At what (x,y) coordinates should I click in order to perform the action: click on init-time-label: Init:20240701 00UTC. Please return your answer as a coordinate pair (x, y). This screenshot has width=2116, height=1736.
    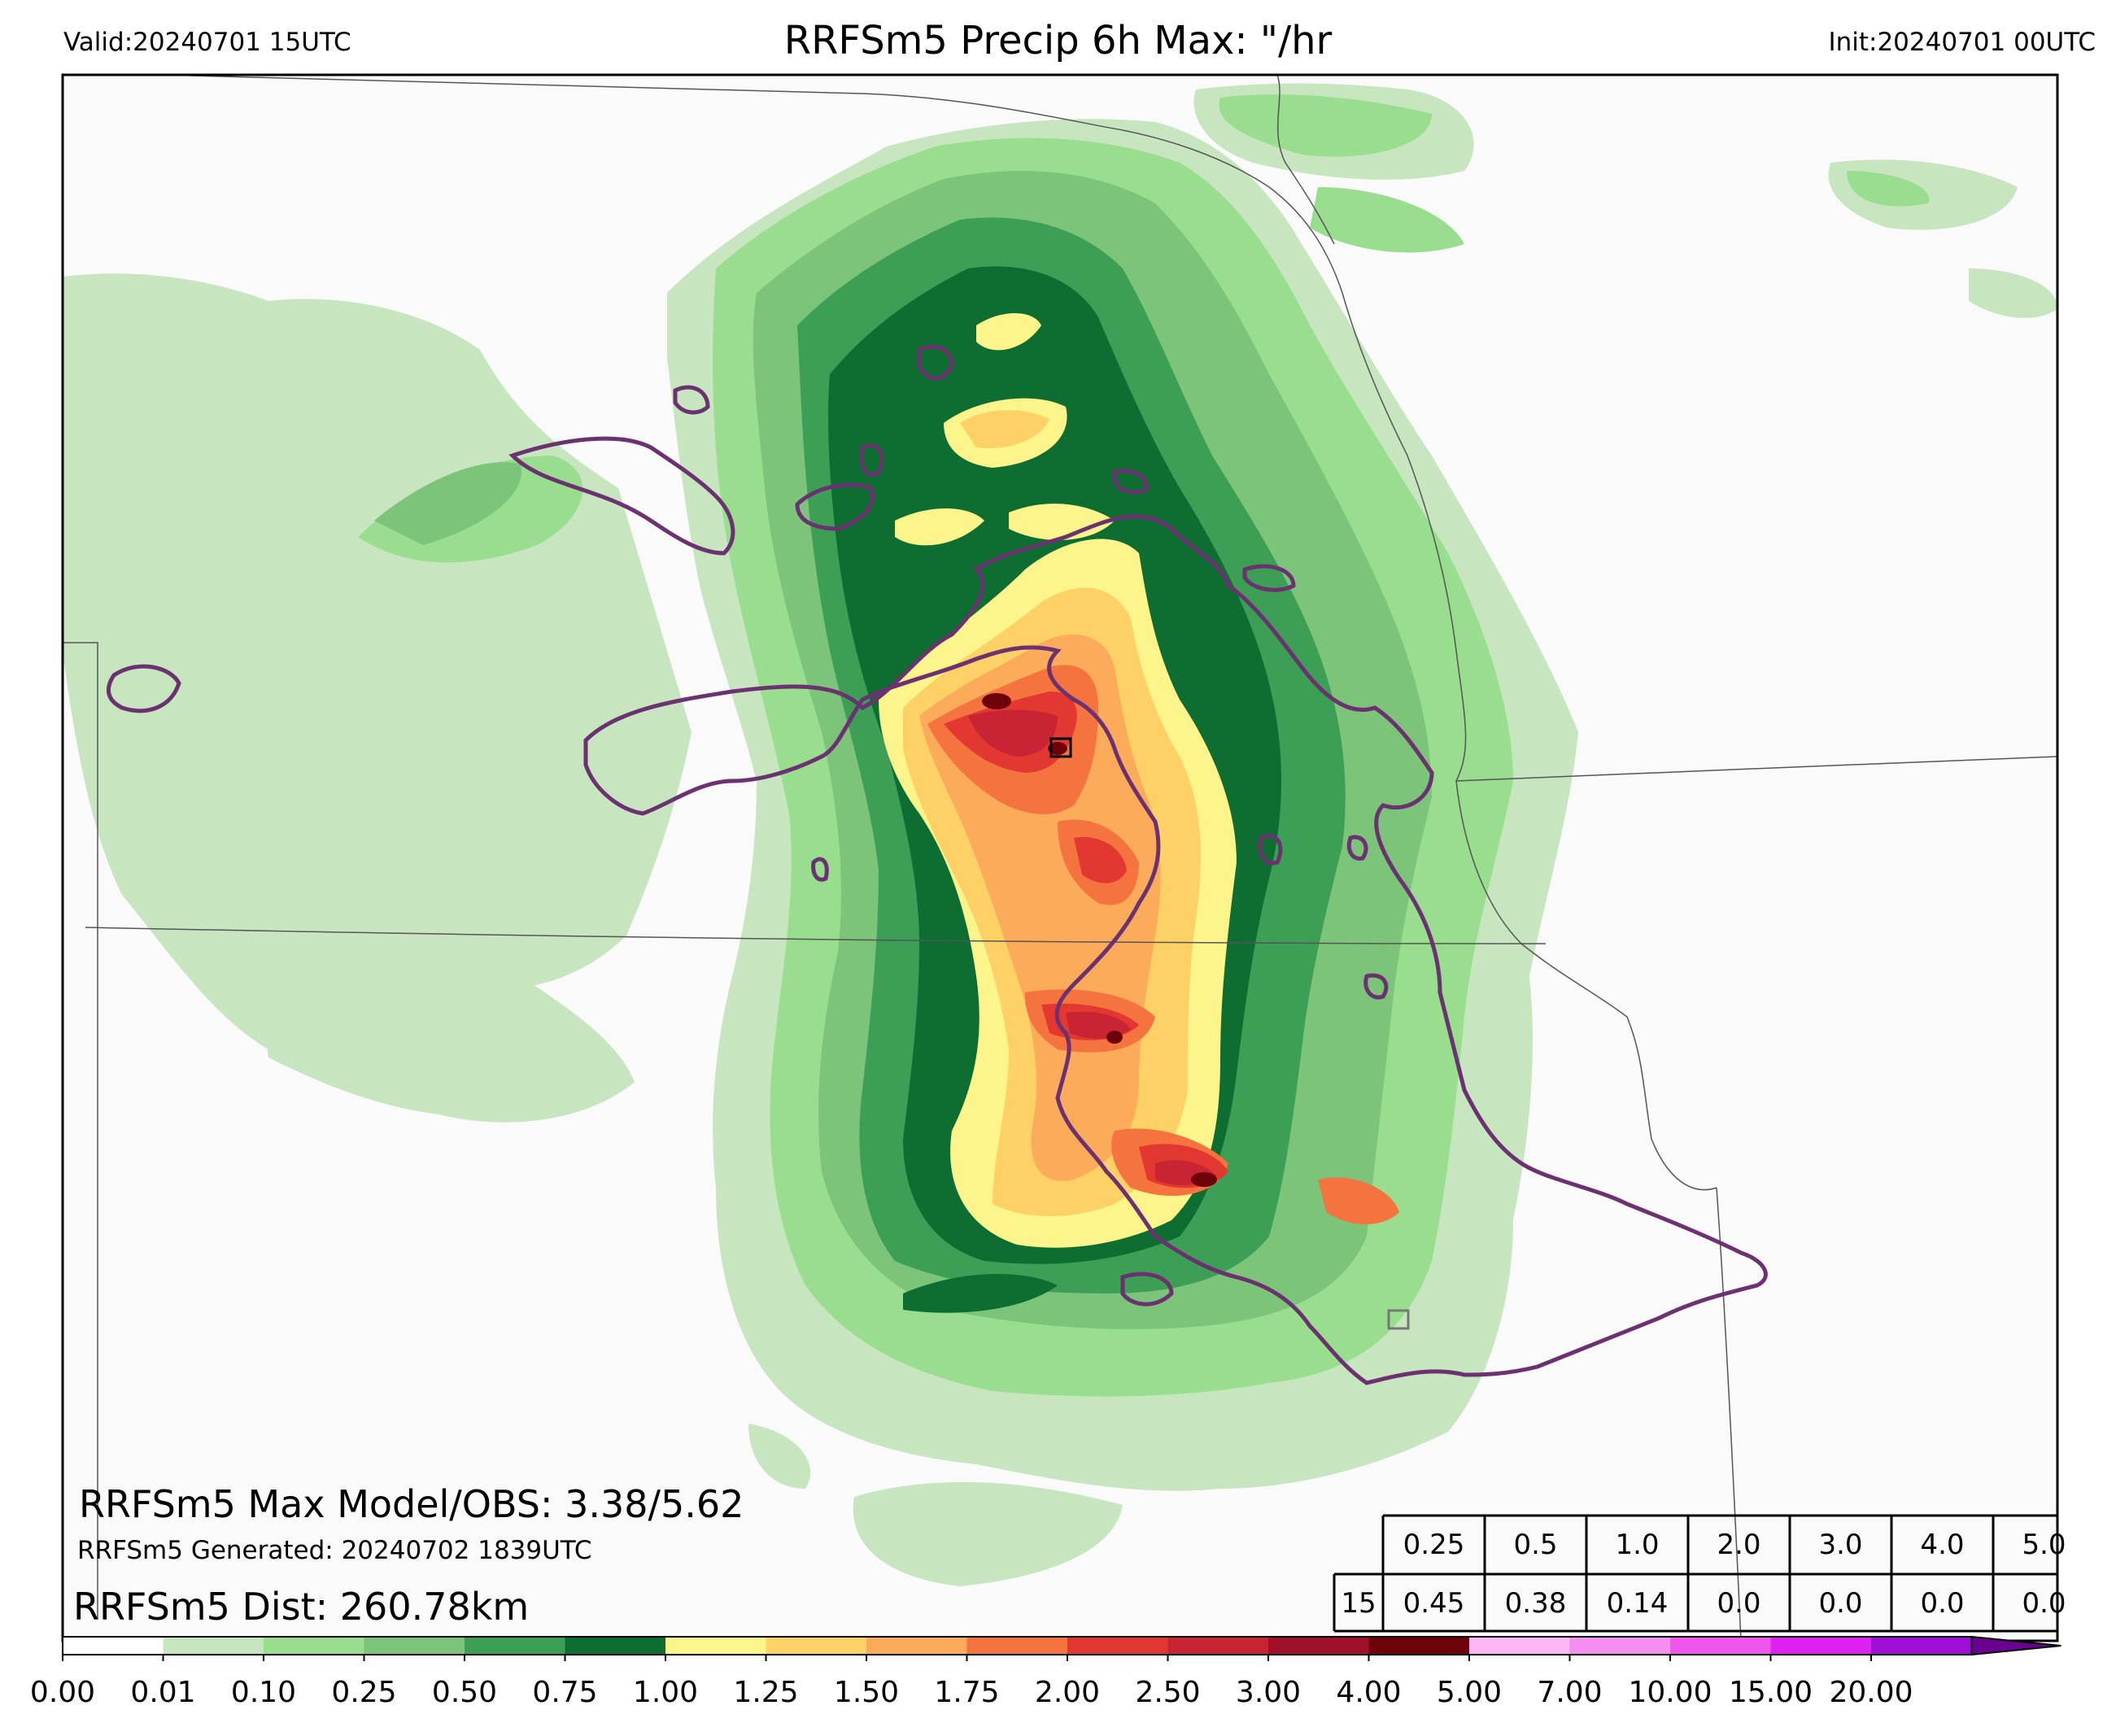
    Looking at the image, I should click on (1962, 42).